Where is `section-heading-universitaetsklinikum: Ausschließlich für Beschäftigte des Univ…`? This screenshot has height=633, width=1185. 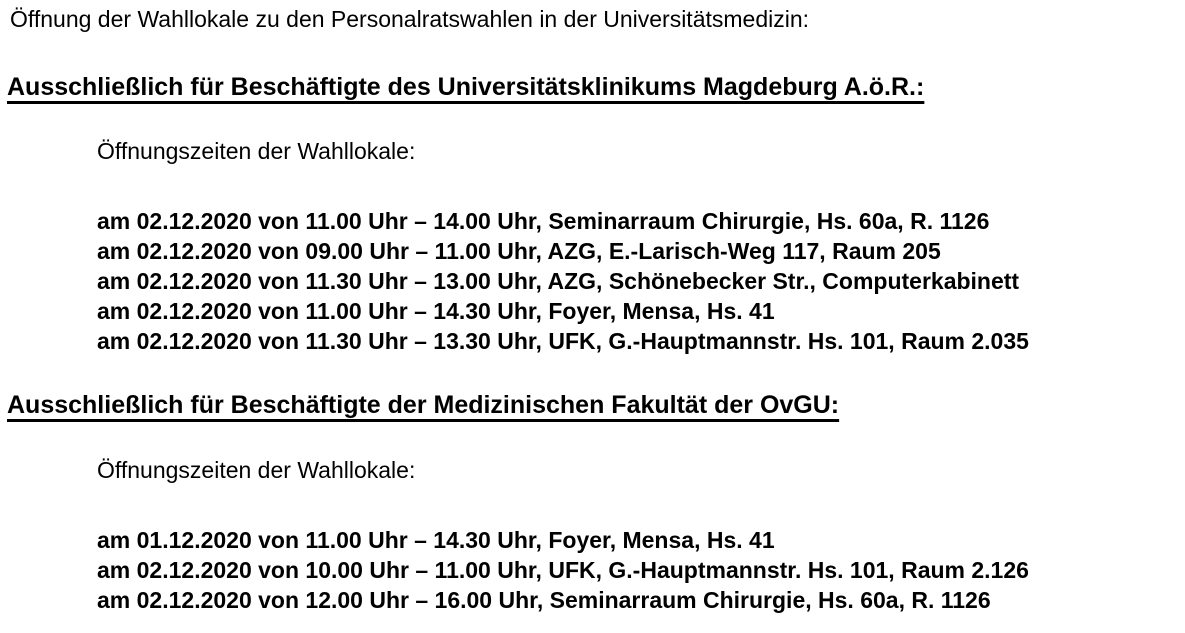 section-heading-universitaetsklinikum: Ausschließlich für Beschäftigte des Univ… is located at coordinates (466, 87).